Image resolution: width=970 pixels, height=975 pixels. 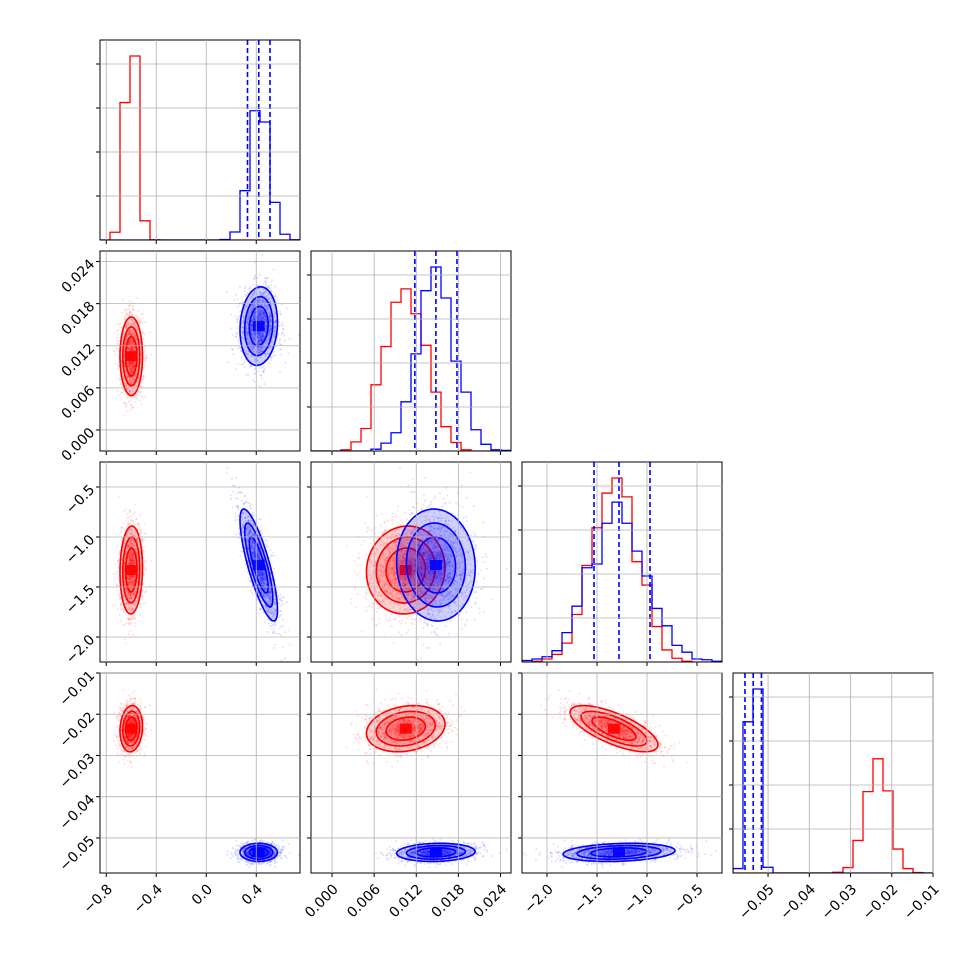 I want to click on panel-background, so click(x=411, y=351).